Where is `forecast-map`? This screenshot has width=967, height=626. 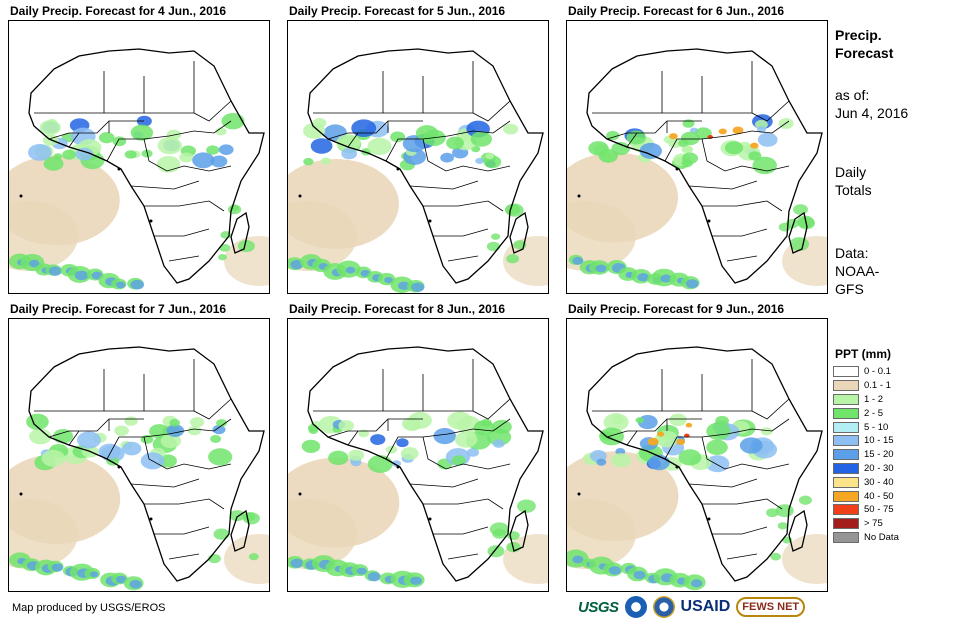 forecast-map is located at coordinates (697, 157).